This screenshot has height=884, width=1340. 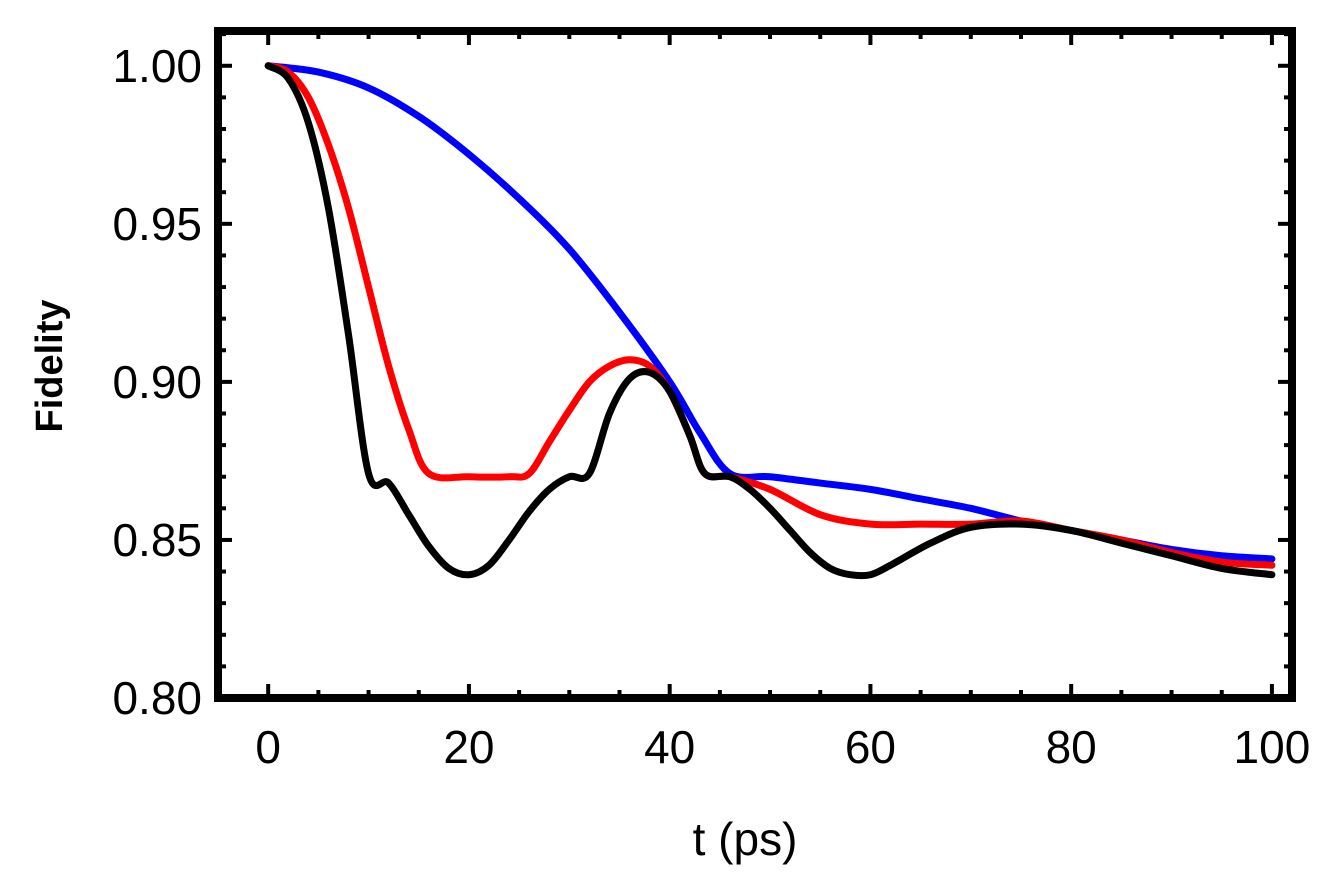 What do you see at coordinates (157, 698) in the screenshot?
I see `y-tick-label: 0.80` at bounding box center [157, 698].